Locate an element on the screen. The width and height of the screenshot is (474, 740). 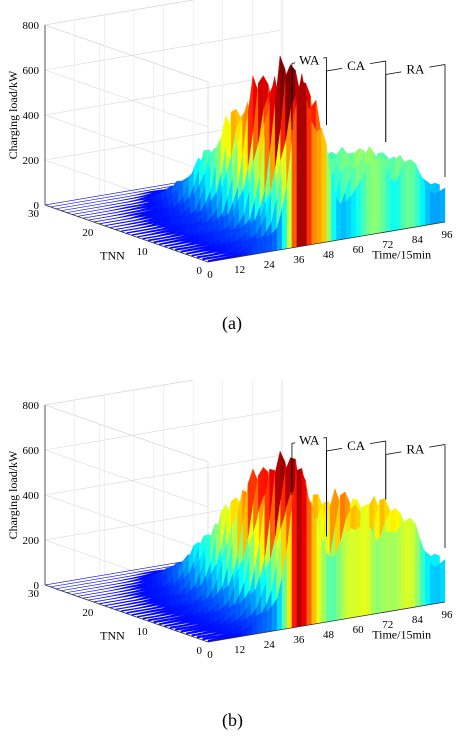
panel-a-annotation-ca-bg is located at coordinates (356, 65).